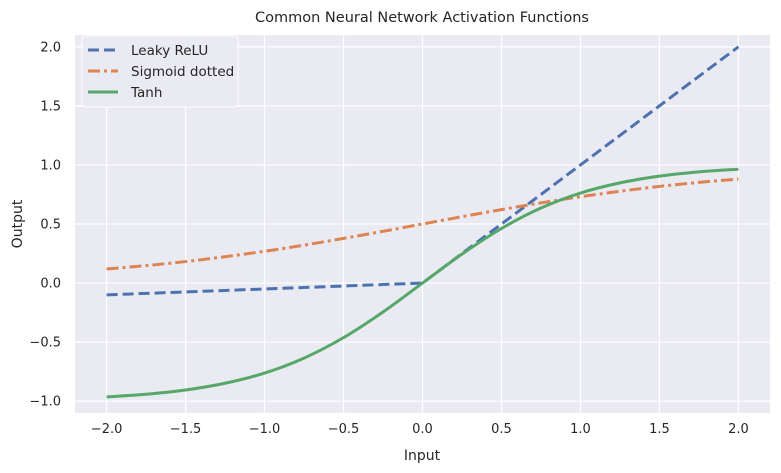 Image resolution: width=781 pixels, height=473 pixels. What do you see at coordinates (50, 47) in the screenshot?
I see `y-tick-label: 2.0` at bounding box center [50, 47].